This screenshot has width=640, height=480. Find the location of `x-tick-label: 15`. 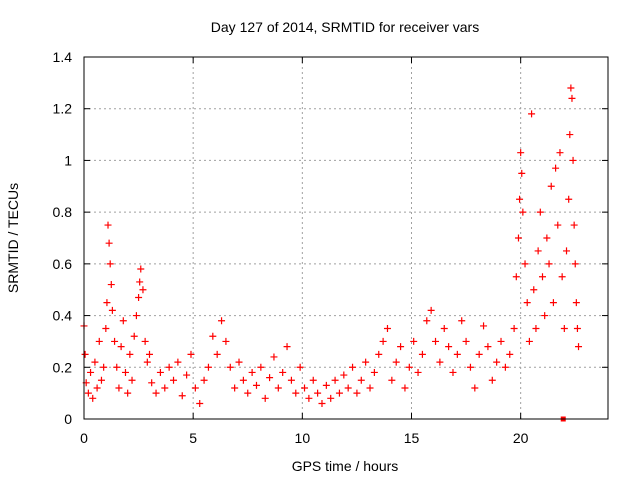

x-tick-label: 15 is located at coordinates (412, 438).